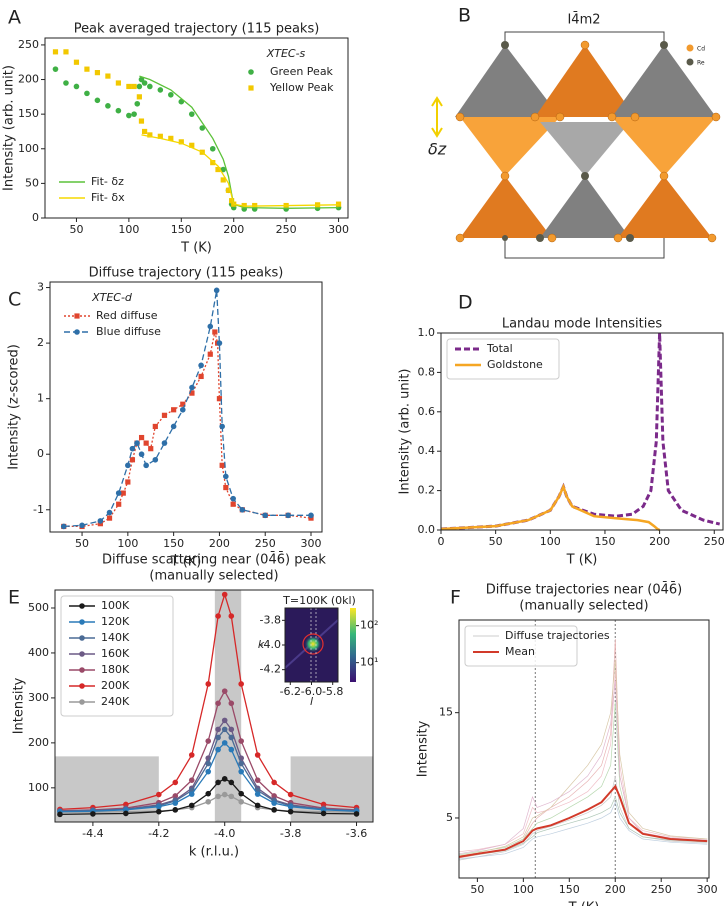 The width and height of the screenshot is (728, 906). I want to click on legend-marker, so click(690, 48).